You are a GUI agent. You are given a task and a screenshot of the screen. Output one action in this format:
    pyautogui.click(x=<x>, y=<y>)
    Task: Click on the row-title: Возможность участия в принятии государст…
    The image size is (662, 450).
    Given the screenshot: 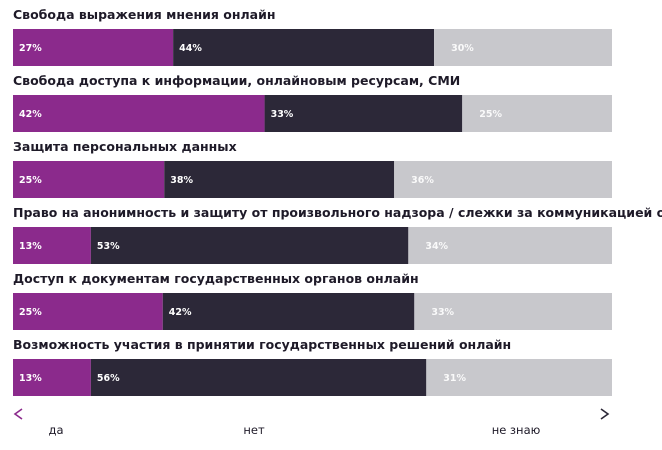 What is the action you would take?
    pyautogui.click(x=262, y=344)
    